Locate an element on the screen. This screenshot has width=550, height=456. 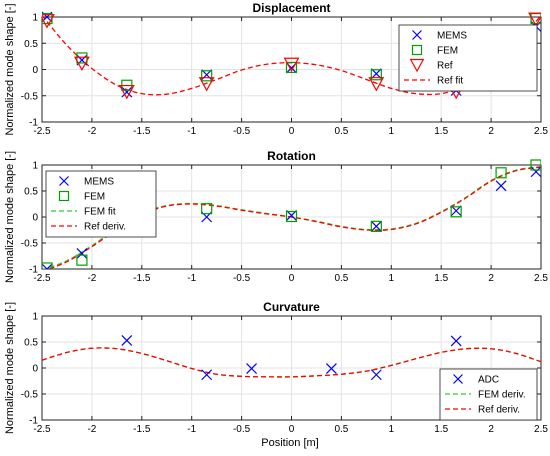
legend-label: Ref fit is located at coordinates (450, 81).